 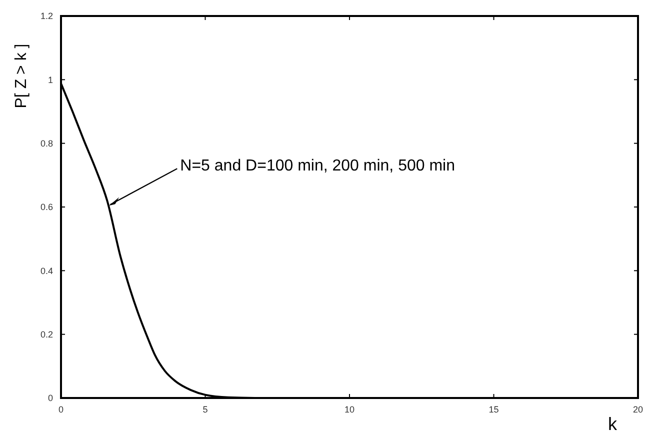 I want to click on y-tick-label: 0.4, so click(x=46, y=271).